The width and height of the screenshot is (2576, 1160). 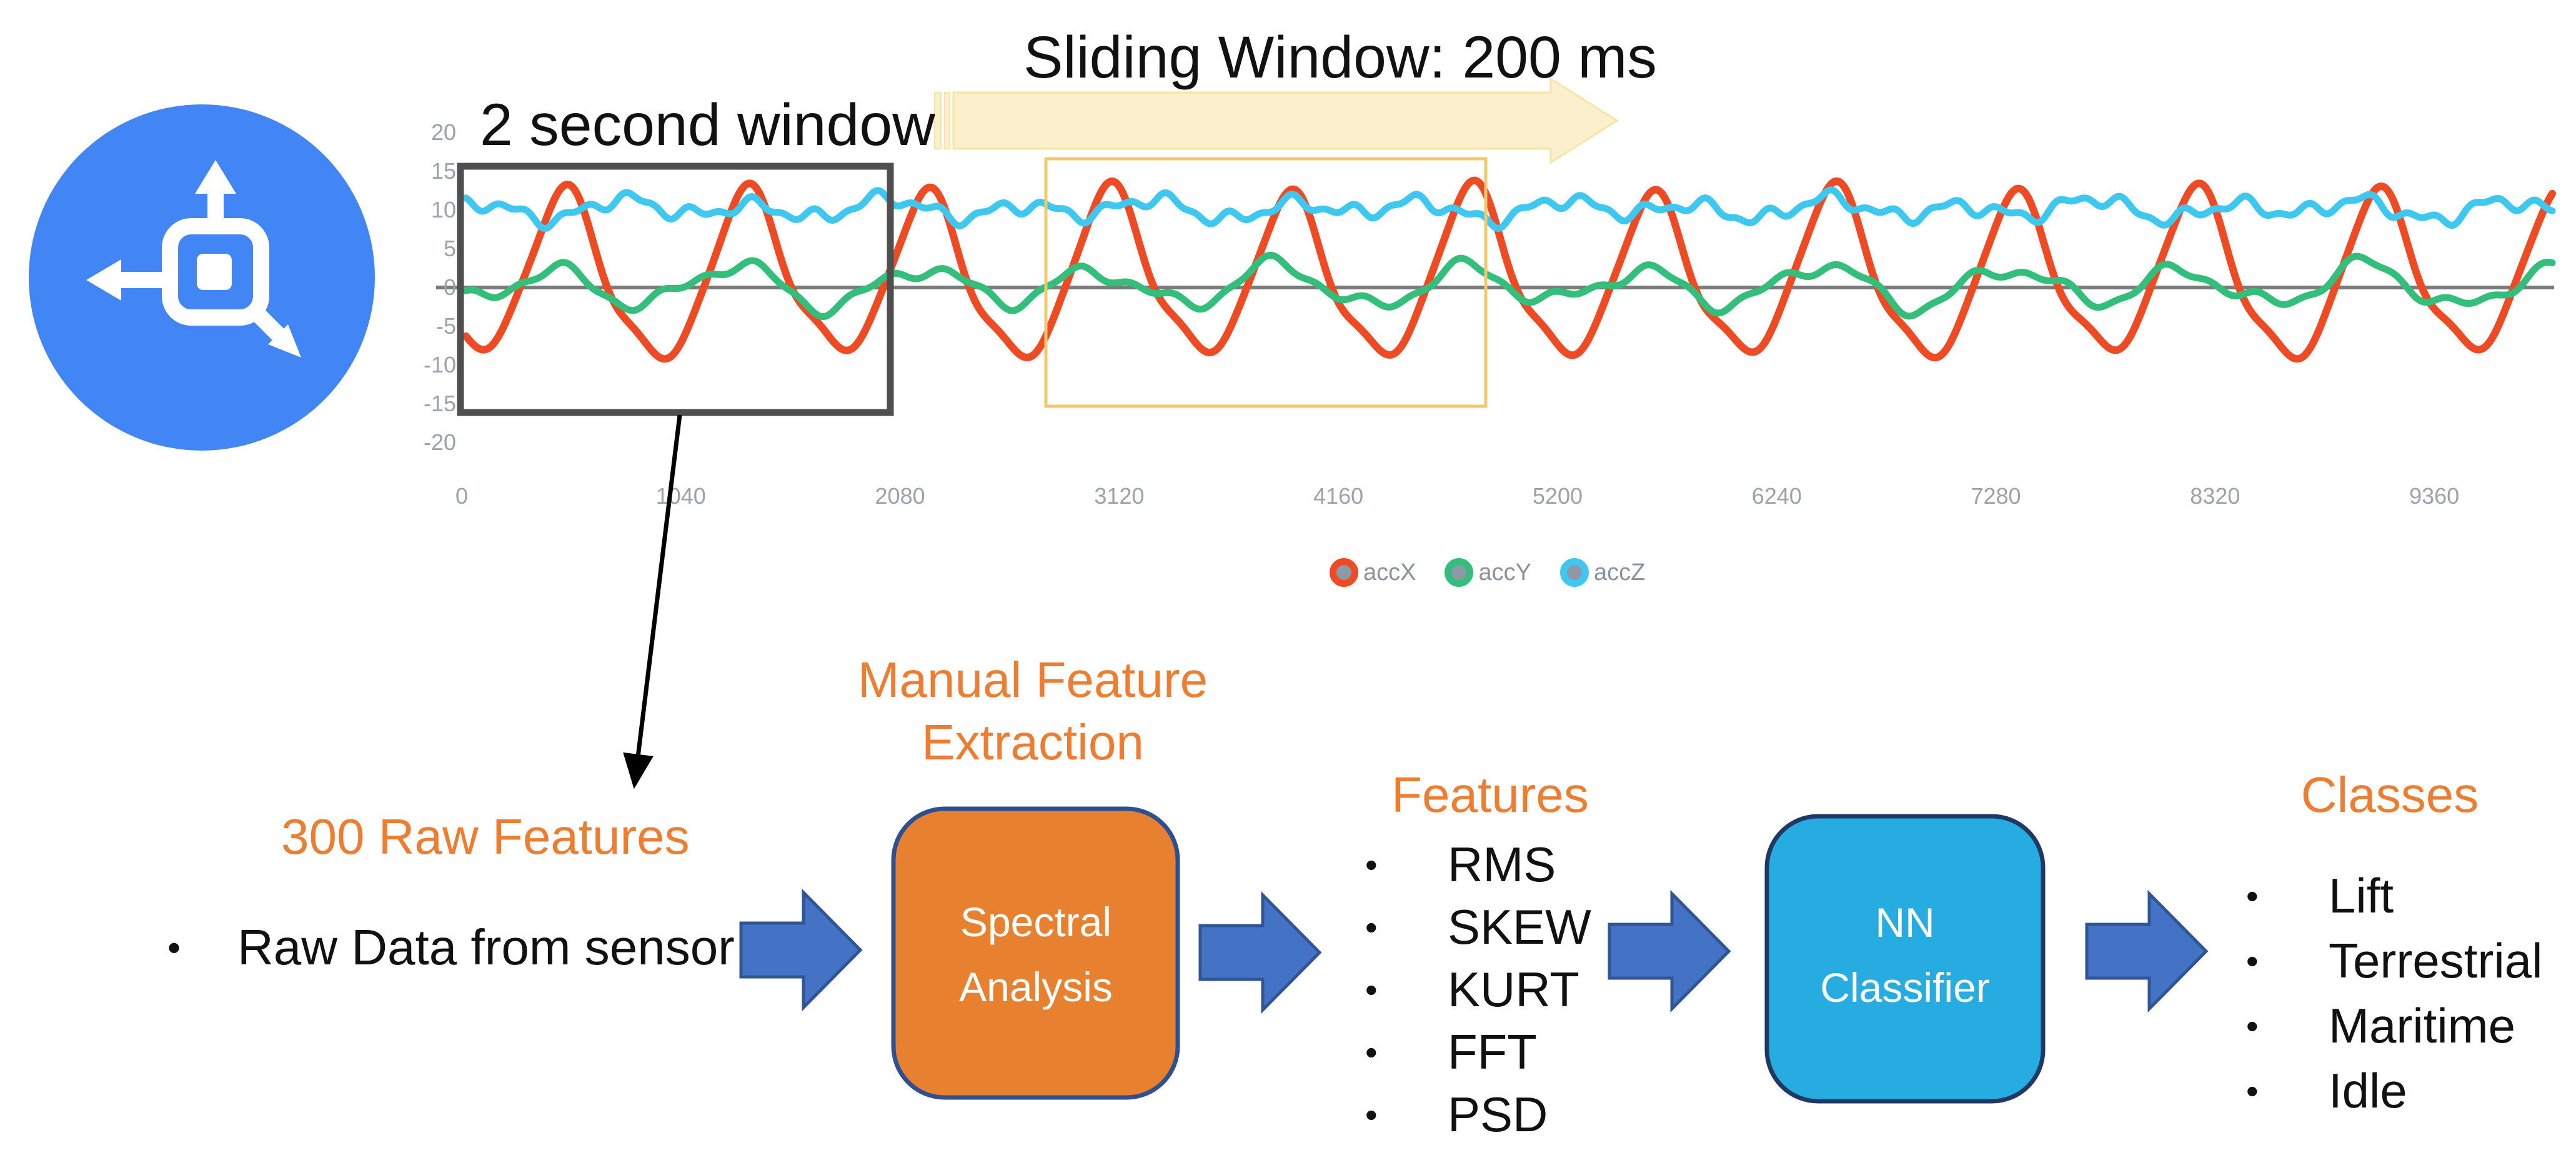 I want to click on list-item: • Idle, so click(x=2394, y=1090).